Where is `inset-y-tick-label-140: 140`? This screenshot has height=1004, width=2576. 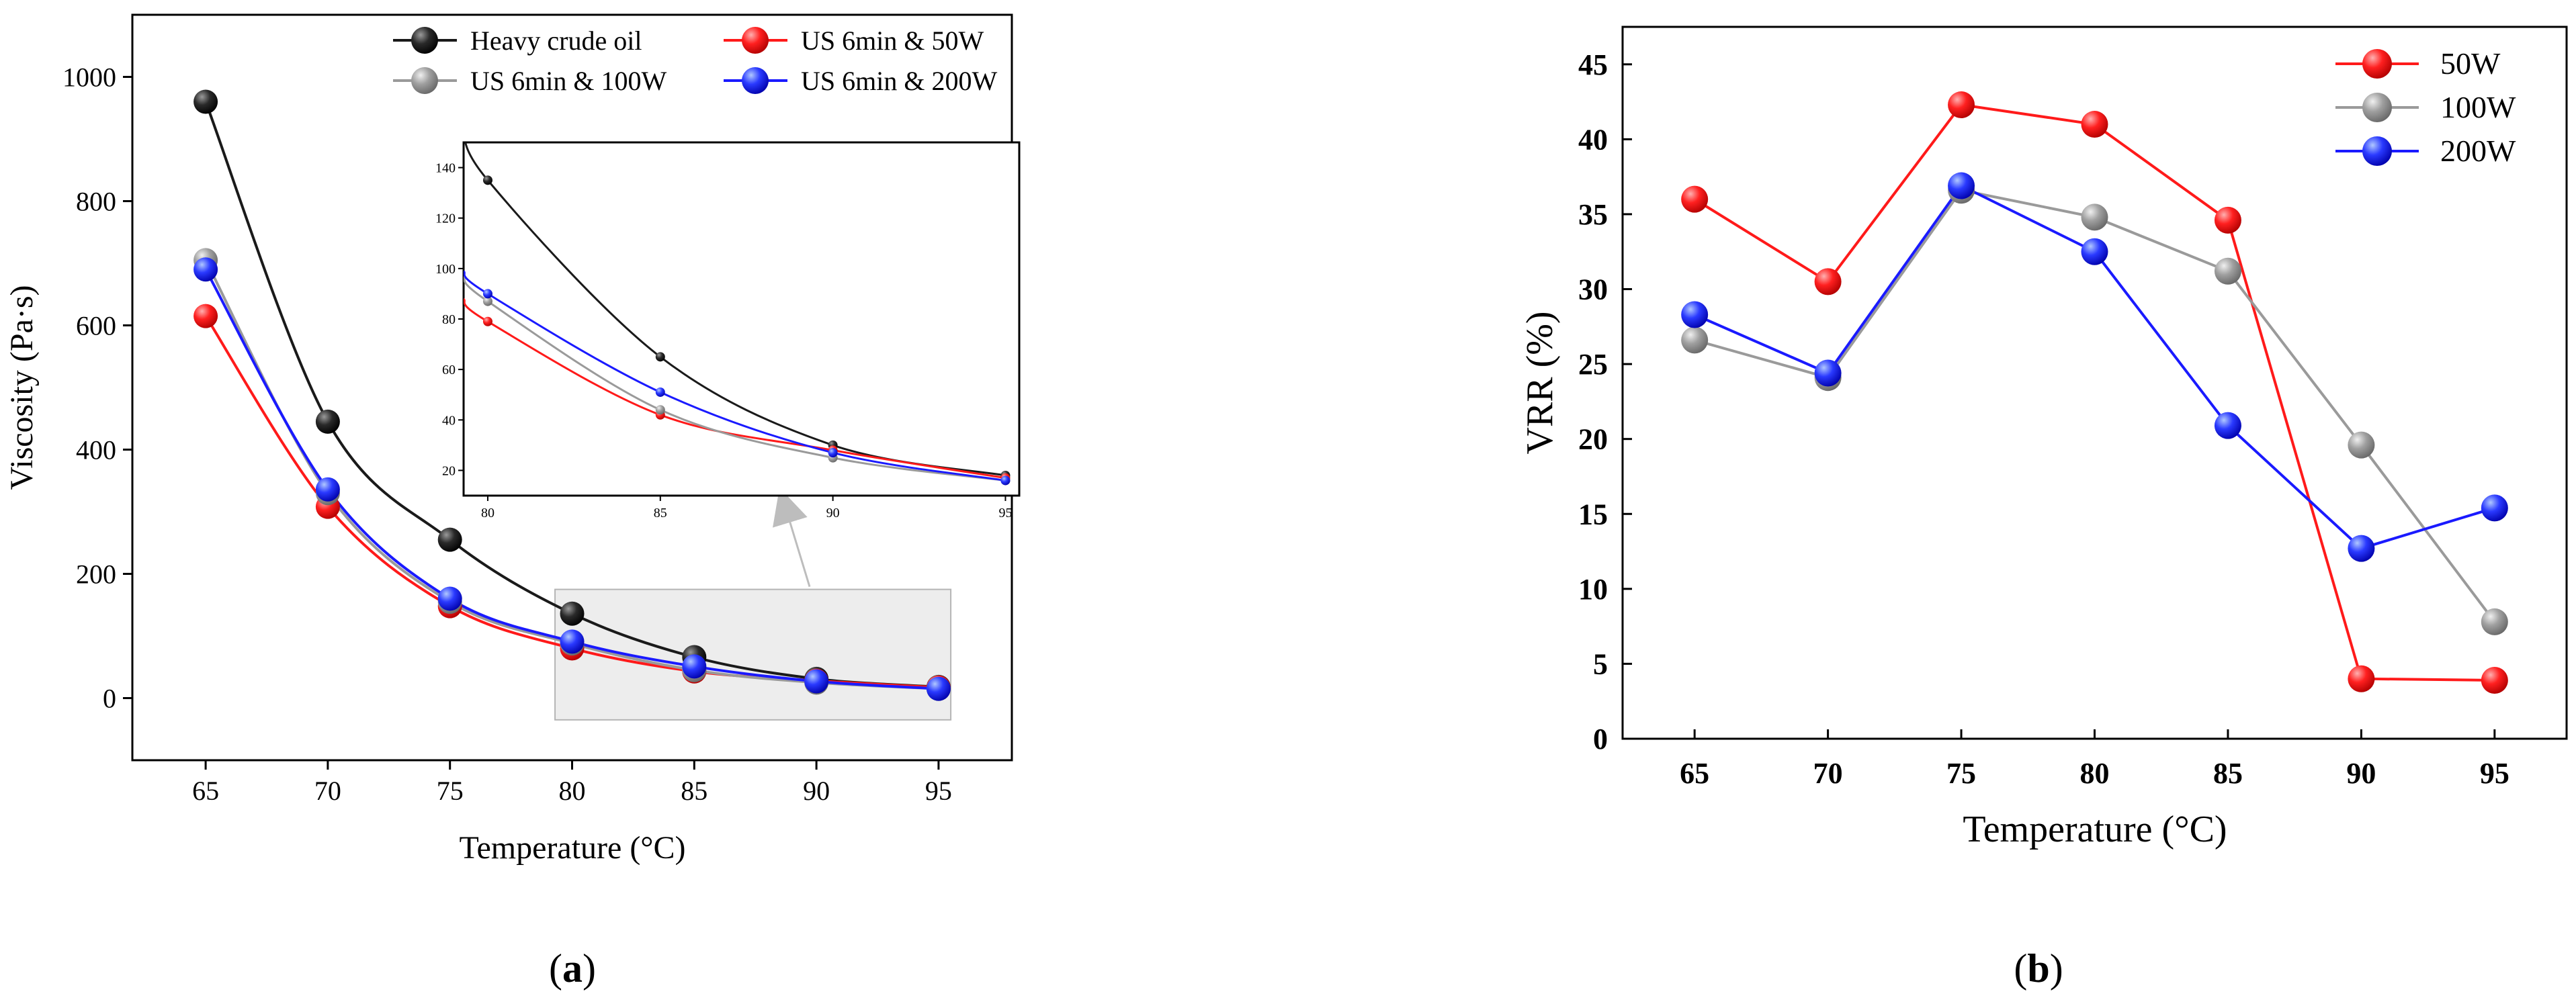
inset-y-tick-label-140: 140 is located at coordinates (445, 168).